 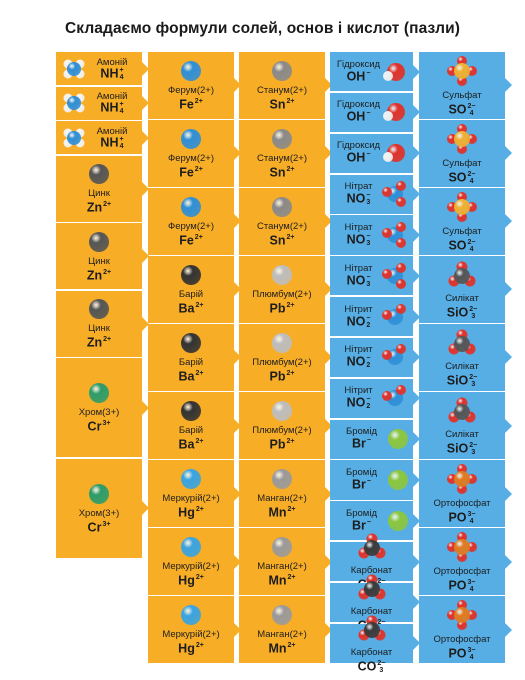 What do you see at coordinates (112, 108) in the screenshot?
I see `ion-formula: NH +4` at bounding box center [112, 108].